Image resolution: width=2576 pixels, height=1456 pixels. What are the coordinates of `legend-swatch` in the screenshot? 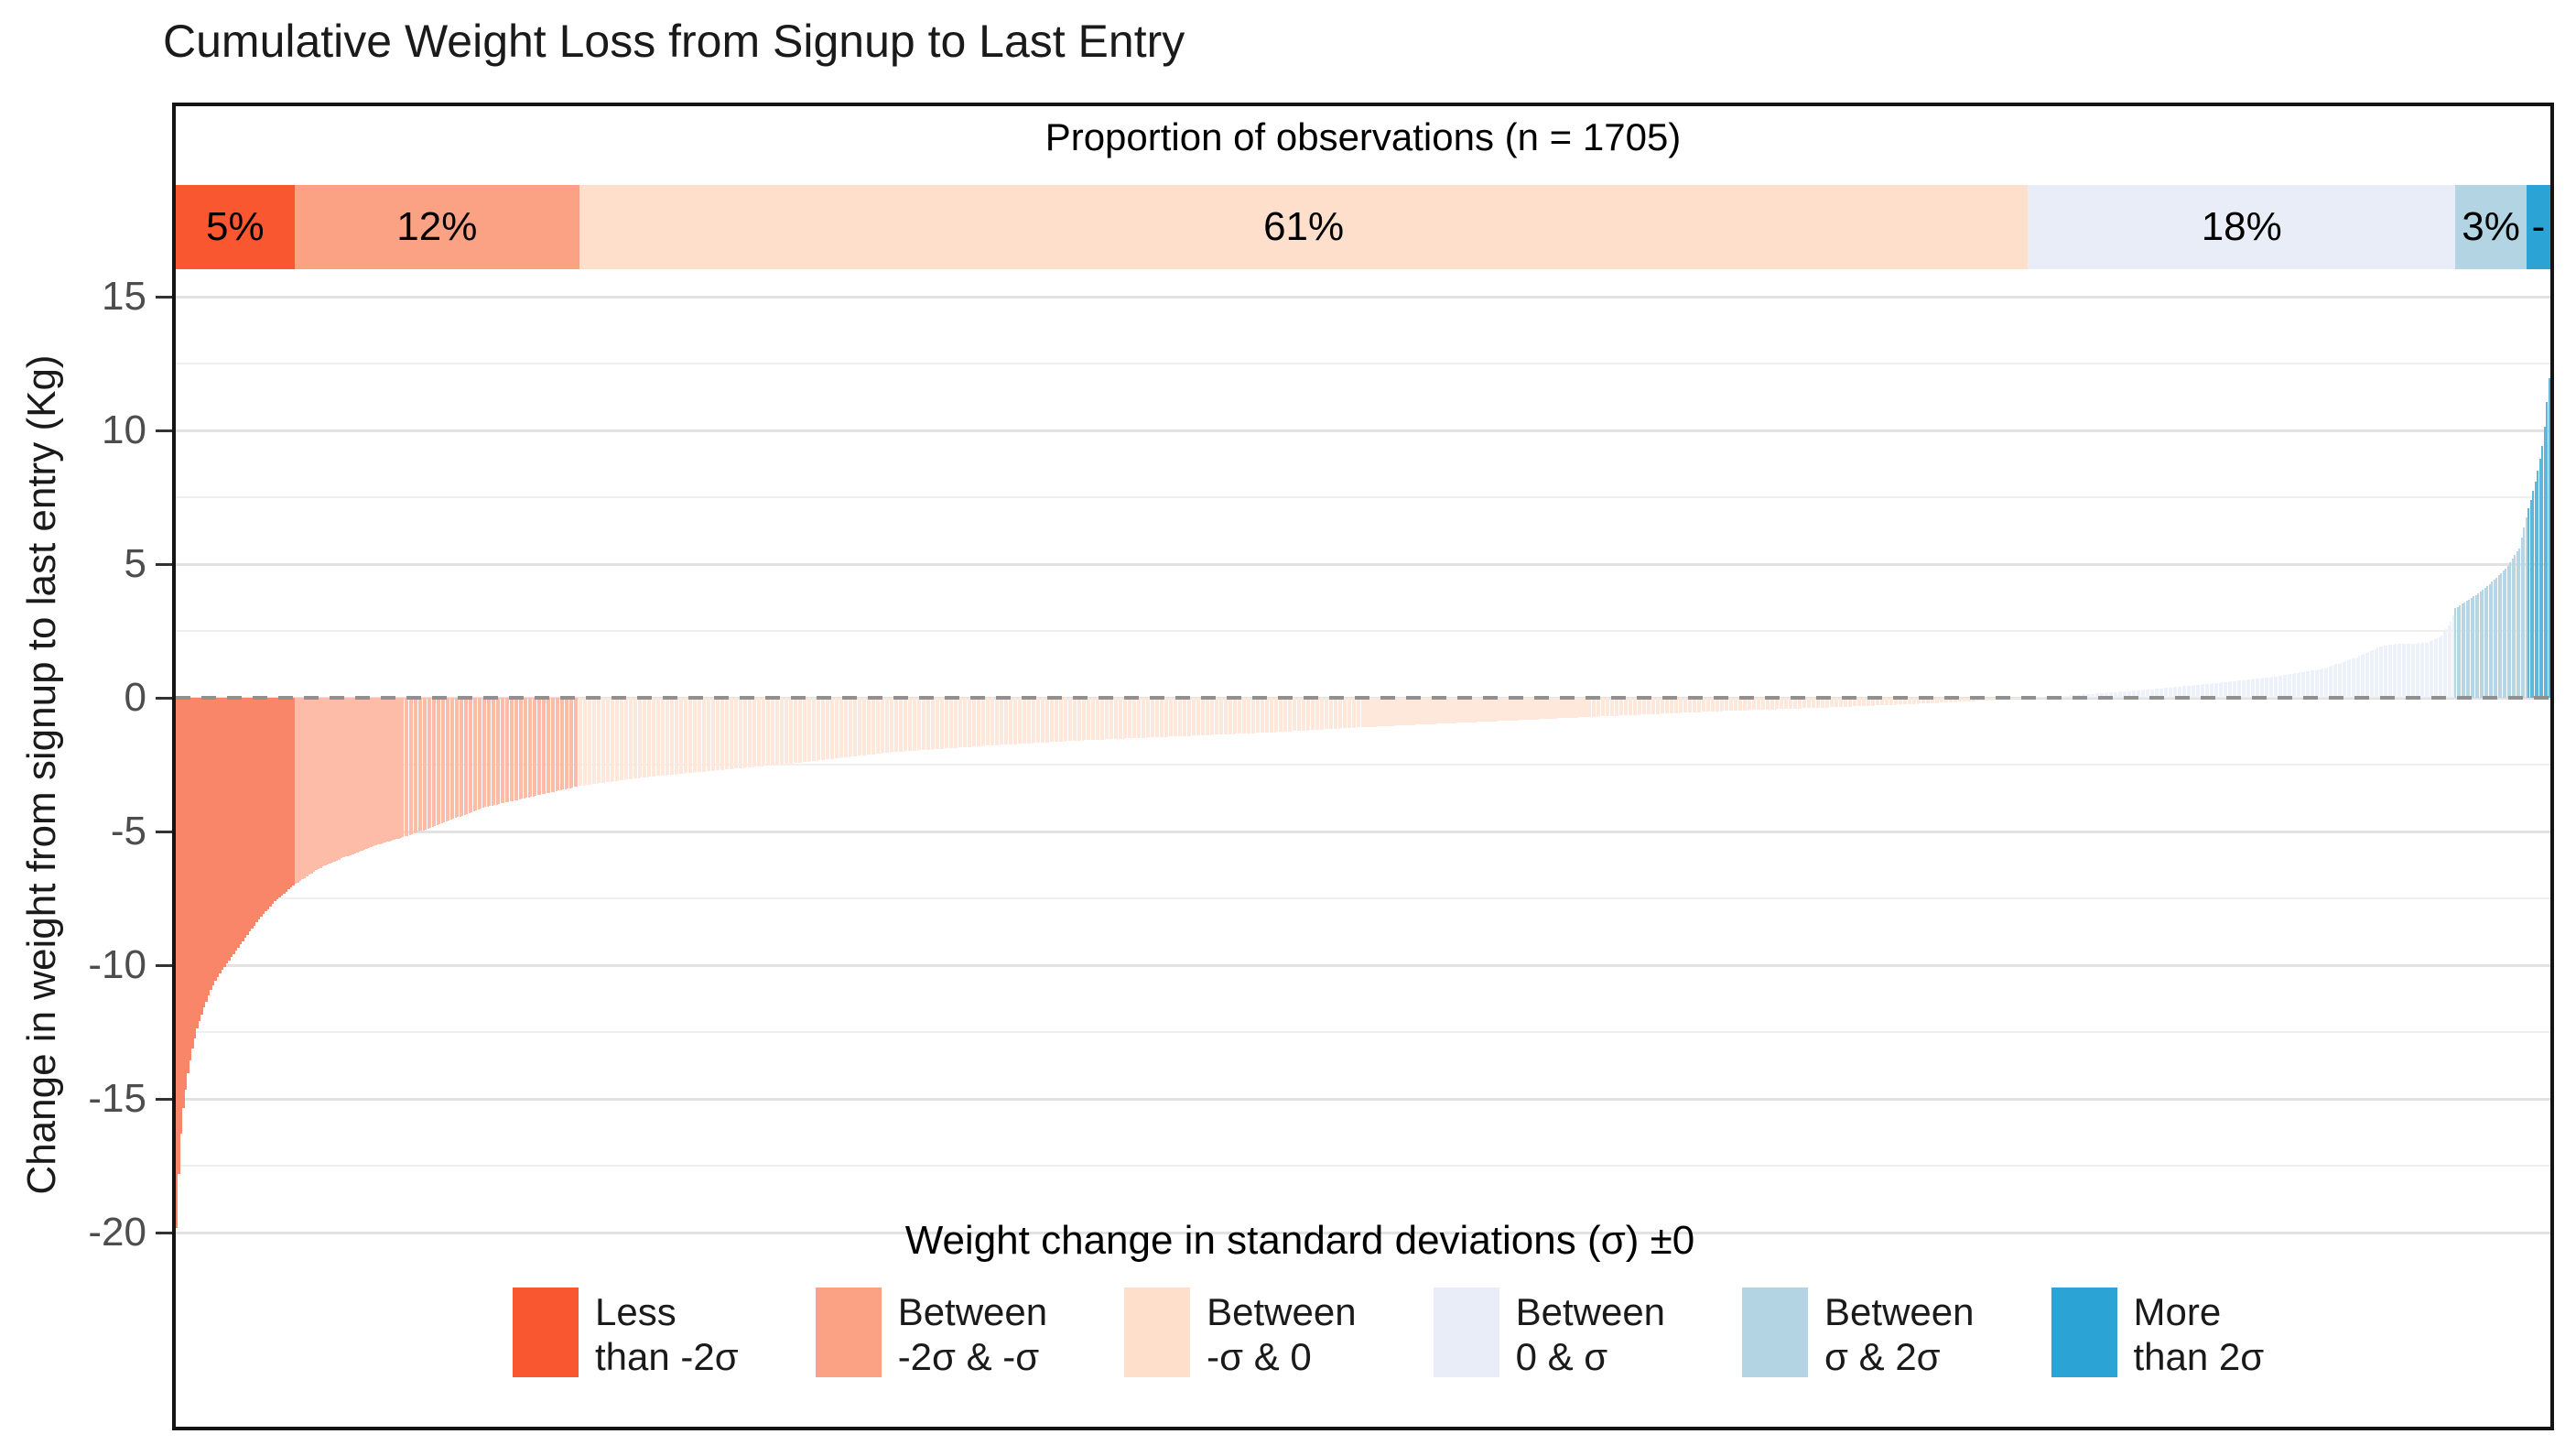 It's located at (1157, 1332).